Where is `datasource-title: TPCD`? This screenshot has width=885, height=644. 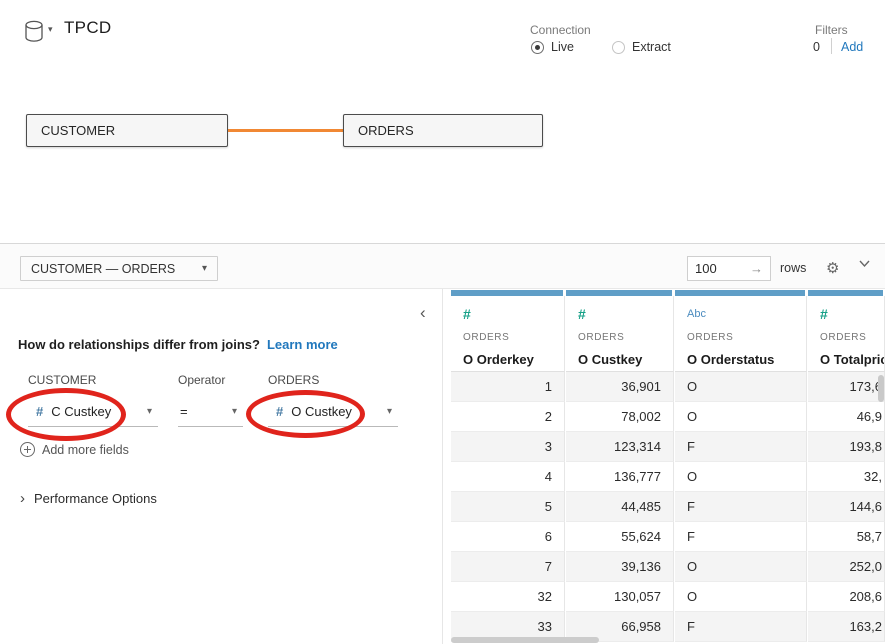 datasource-title: TPCD is located at coordinates (88, 27).